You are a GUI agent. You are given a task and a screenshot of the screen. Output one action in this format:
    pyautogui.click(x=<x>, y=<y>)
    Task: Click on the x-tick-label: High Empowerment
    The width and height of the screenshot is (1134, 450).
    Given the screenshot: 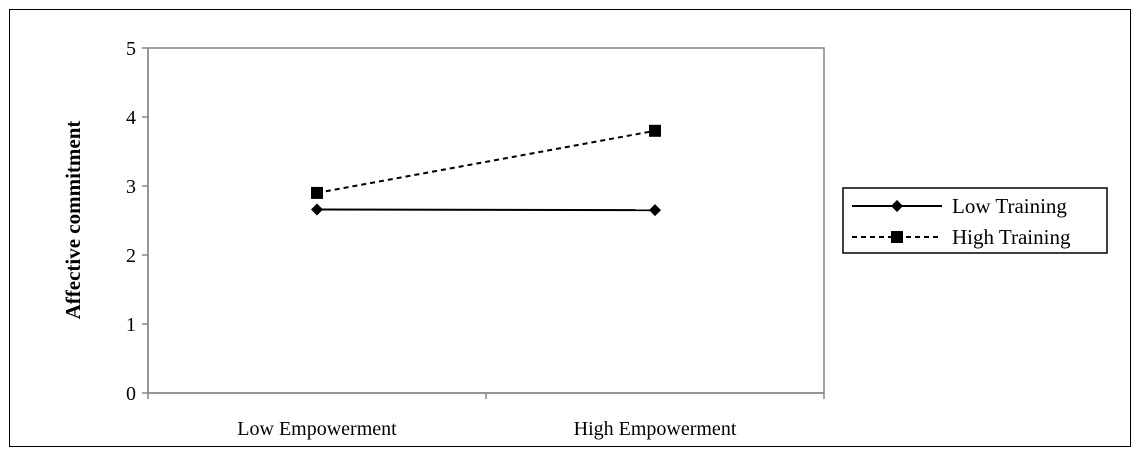 What is the action you would take?
    pyautogui.click(x=655, y=429)
    